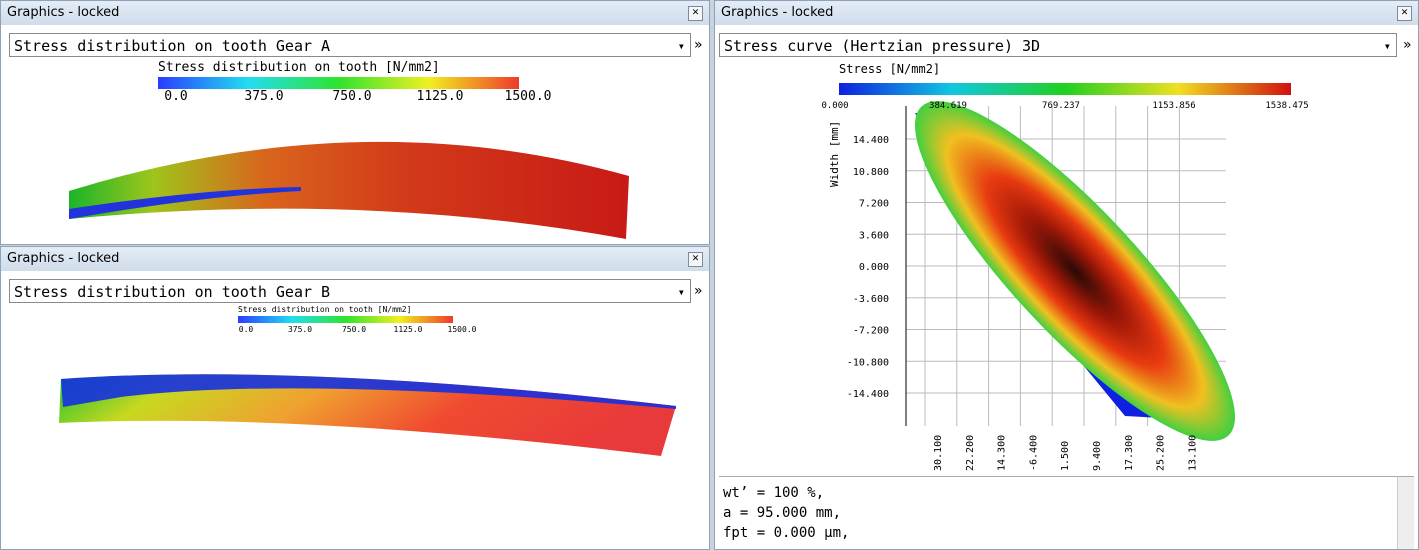 The width and height of the screenshot is (1419, 550). Describe the element at coordinates (1173, 106) in the screenshot. I see `legend-label: 1153.856` at that location.